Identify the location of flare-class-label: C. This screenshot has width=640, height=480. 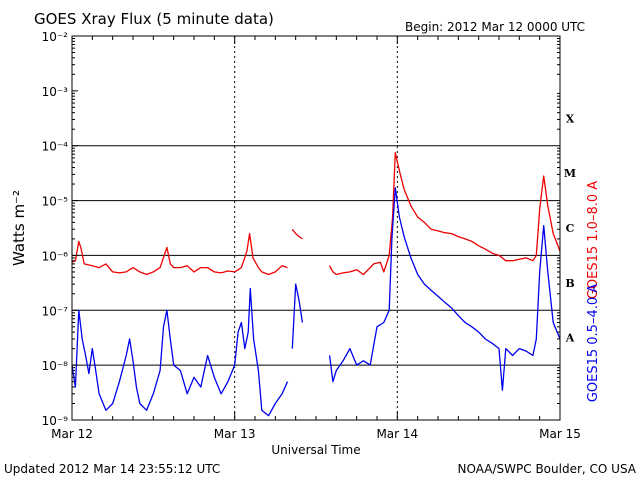
(570, 228).